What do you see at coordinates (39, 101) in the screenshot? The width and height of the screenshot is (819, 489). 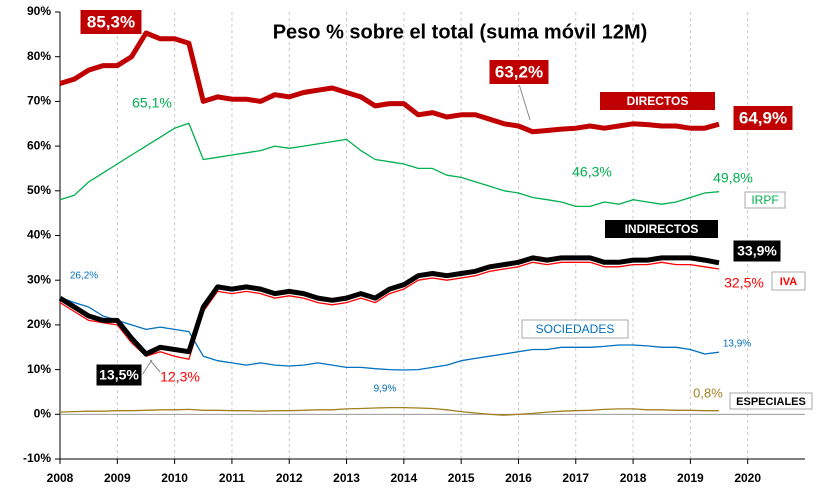 I see `y-tick-label: 70%` at bounding box center [39, 101].